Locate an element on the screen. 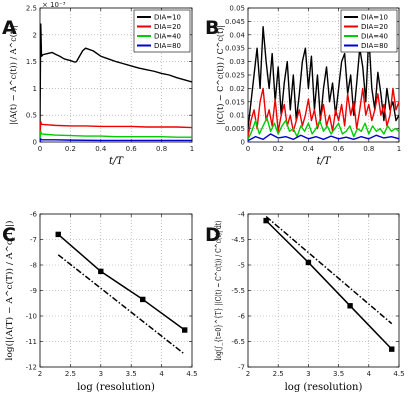  y-axis-label: log(|(A(T) − A^c(T)) / A^c(T)|) is located at coordinates (9, 291).